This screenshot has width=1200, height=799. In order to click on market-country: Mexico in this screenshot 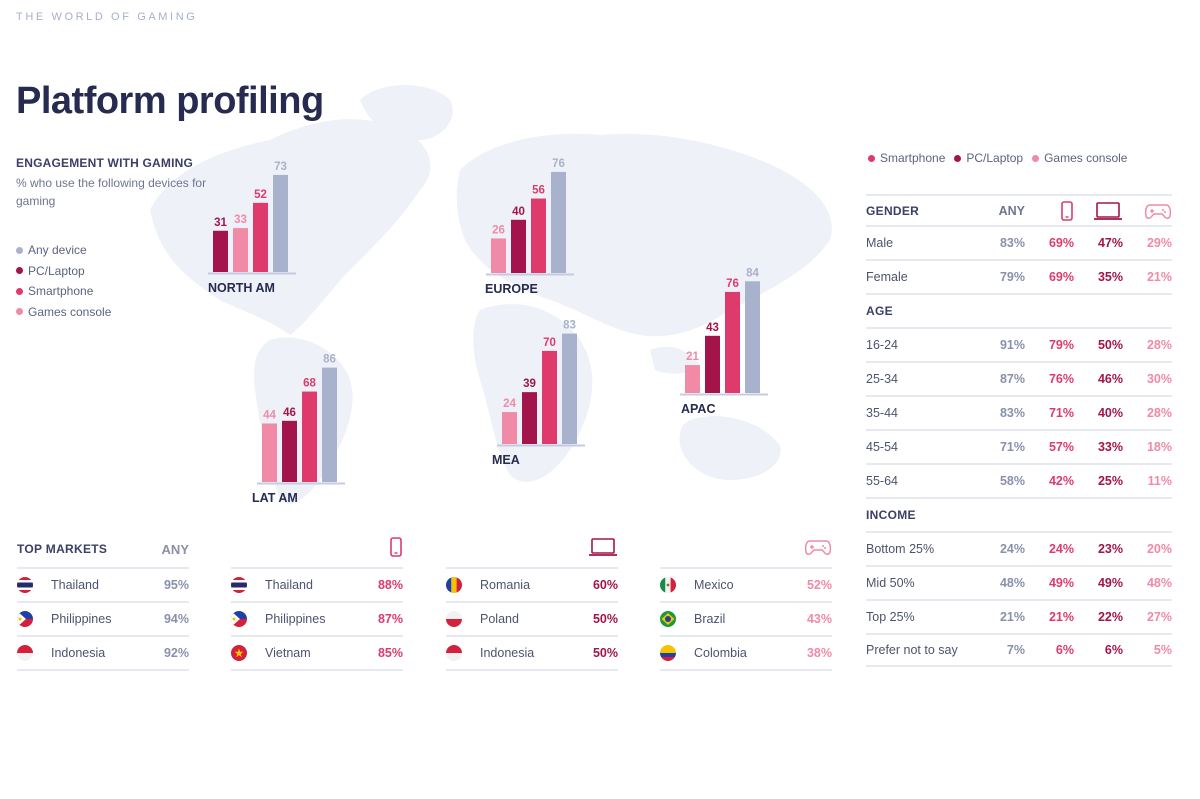, I will do `click(714, 585)`.